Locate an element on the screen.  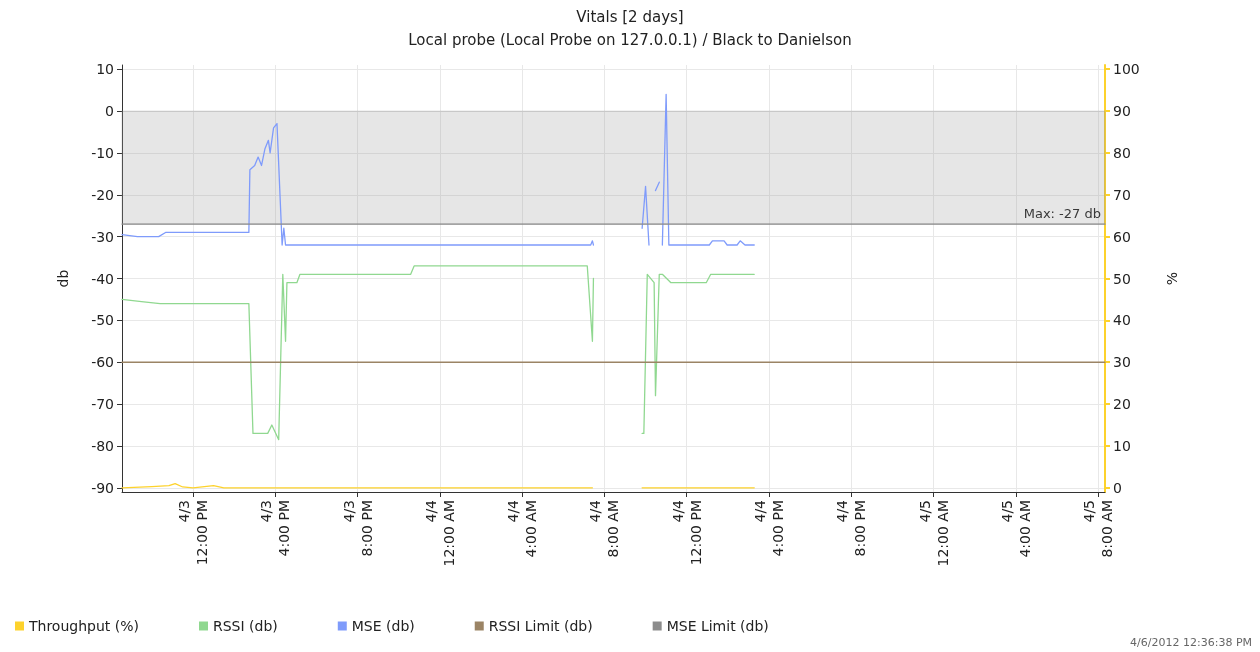
y2-tick-label: 100 is located at coordinates (1126, 69).